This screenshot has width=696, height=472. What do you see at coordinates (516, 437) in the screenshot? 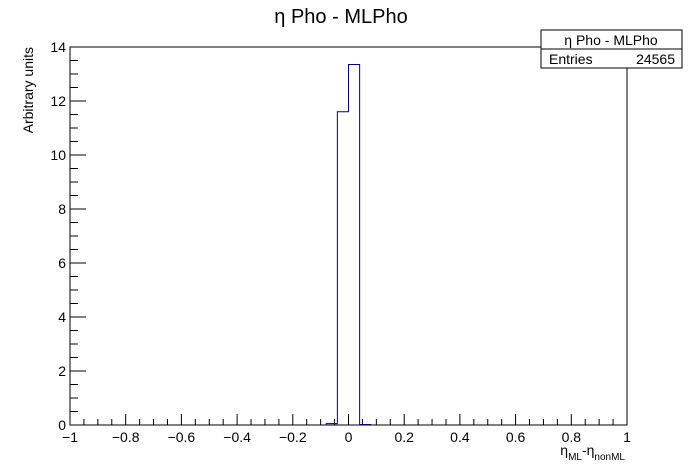
I see `x-tick-label: 0.6` at bounding box center [516, 437].